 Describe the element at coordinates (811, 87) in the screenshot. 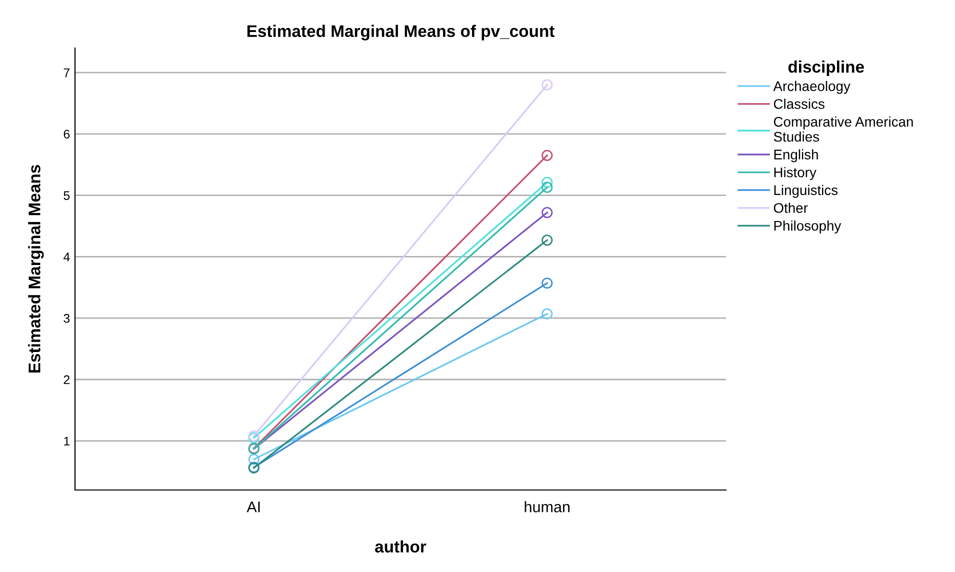

I see `legend-label: Archaeology` at that location.